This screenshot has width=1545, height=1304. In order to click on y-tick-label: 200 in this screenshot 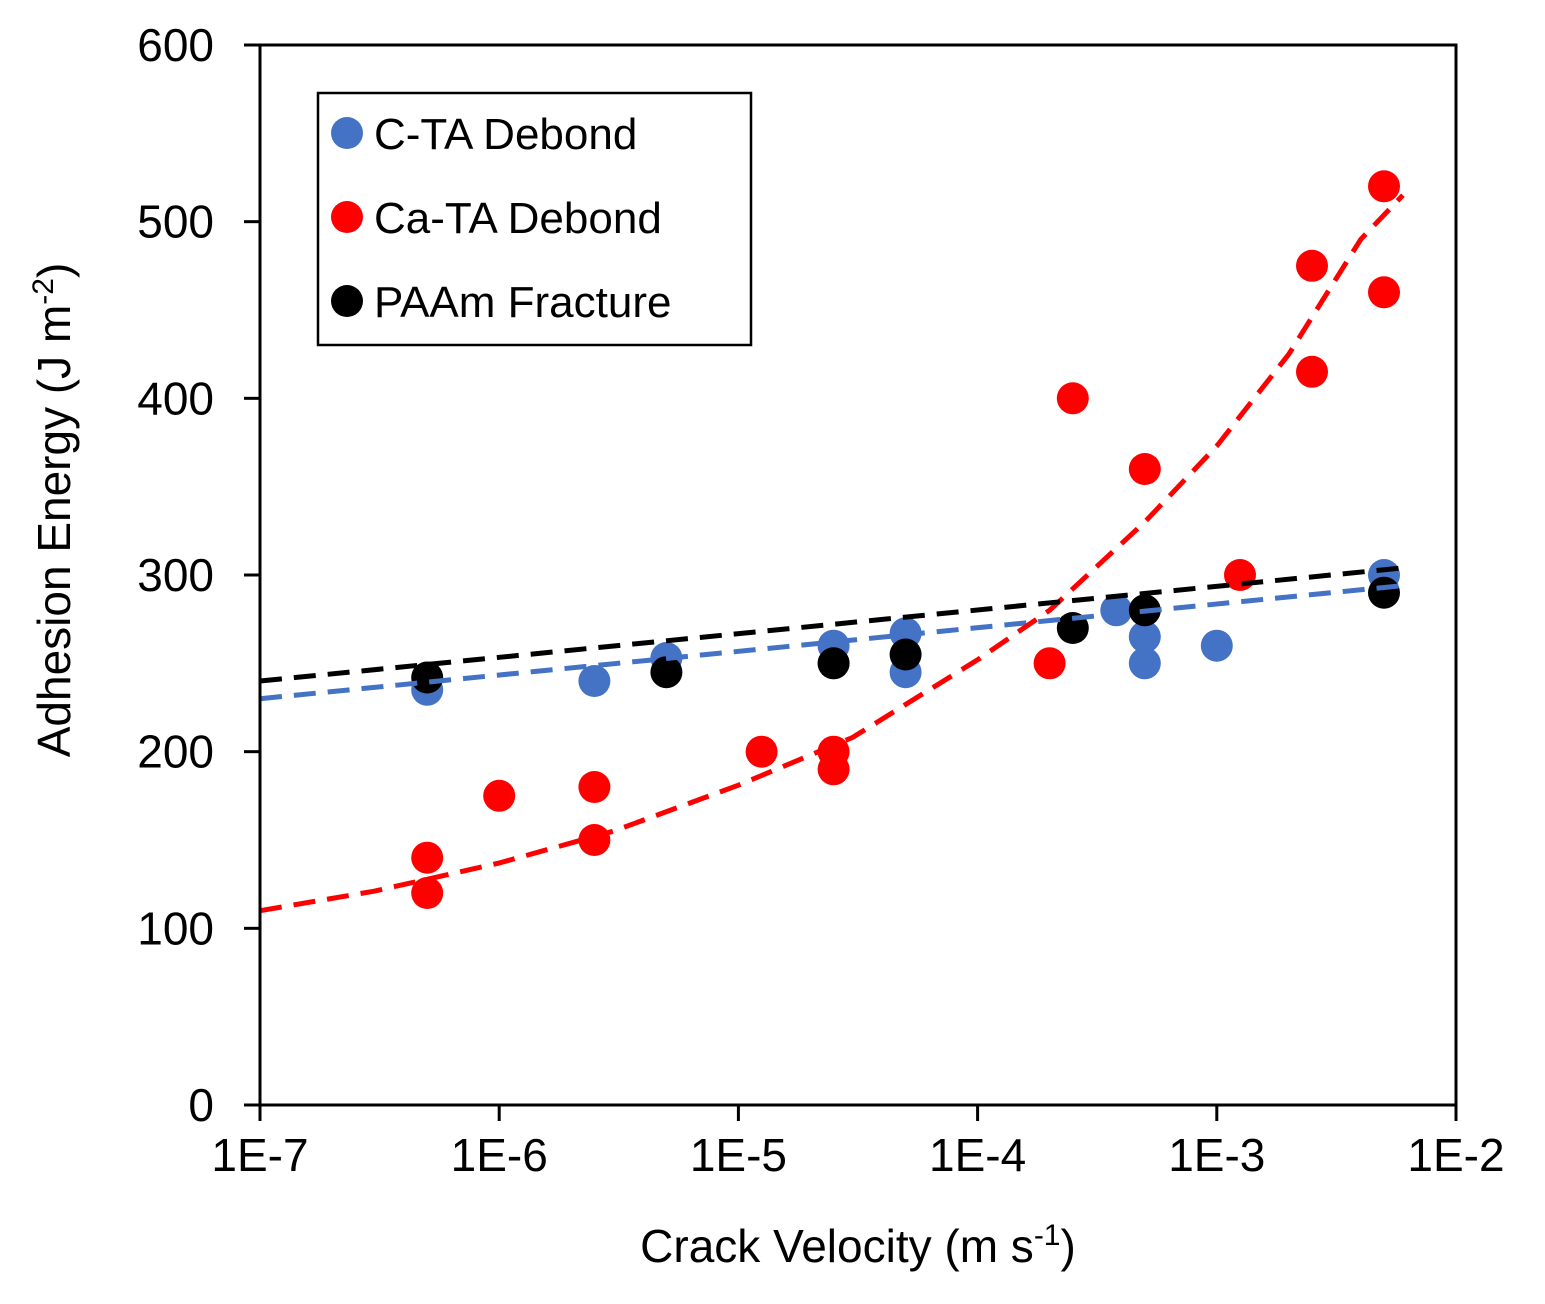, I will do `click(175, 752)`.